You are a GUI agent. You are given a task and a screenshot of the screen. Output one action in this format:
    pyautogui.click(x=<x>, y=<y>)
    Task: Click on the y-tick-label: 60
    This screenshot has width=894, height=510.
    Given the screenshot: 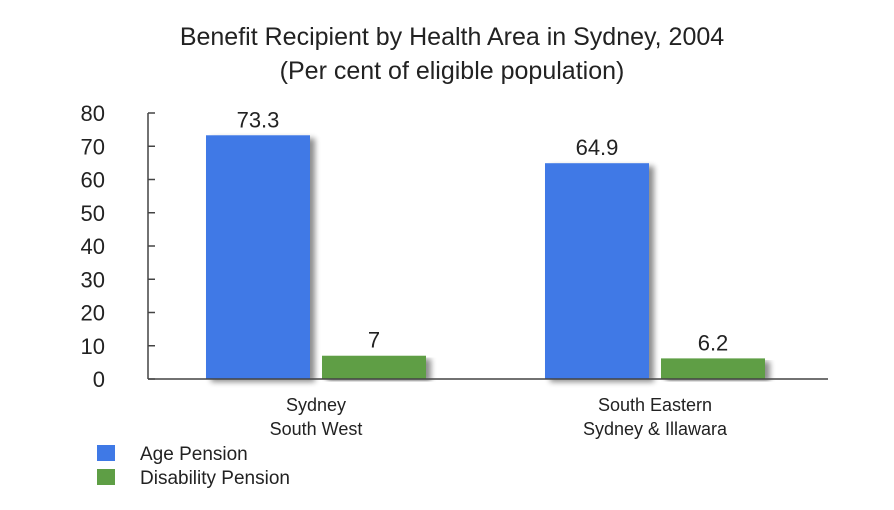 What is the action you would take?
    pyautogui.click(x=93, y=180)
    